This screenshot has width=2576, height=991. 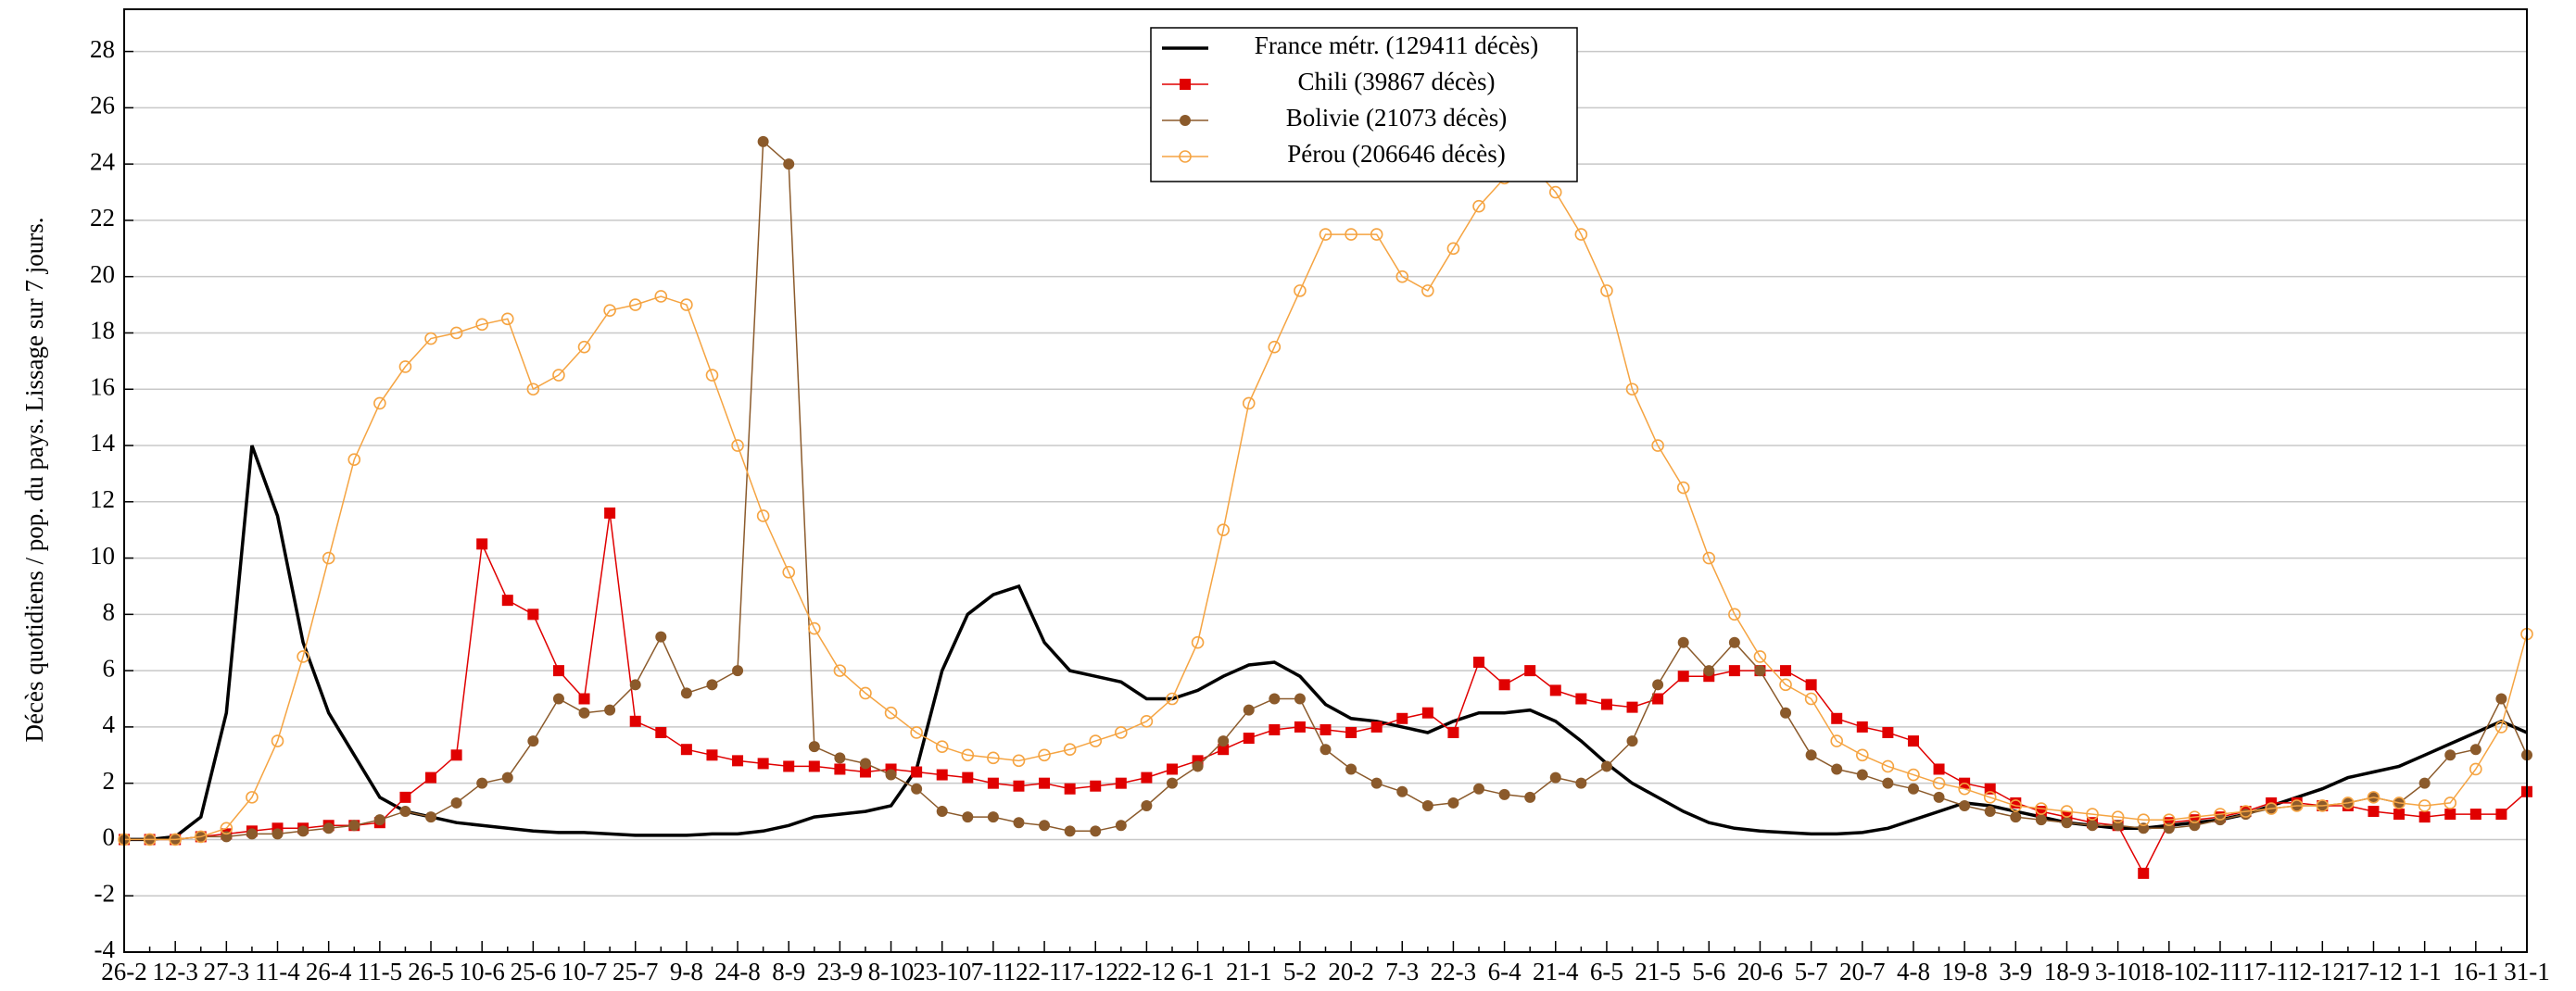 What do you see at coordinates (2323, 972) in the screenshot?
I see `x-tick-label: 2-12` at bounding box center [2323, 972].